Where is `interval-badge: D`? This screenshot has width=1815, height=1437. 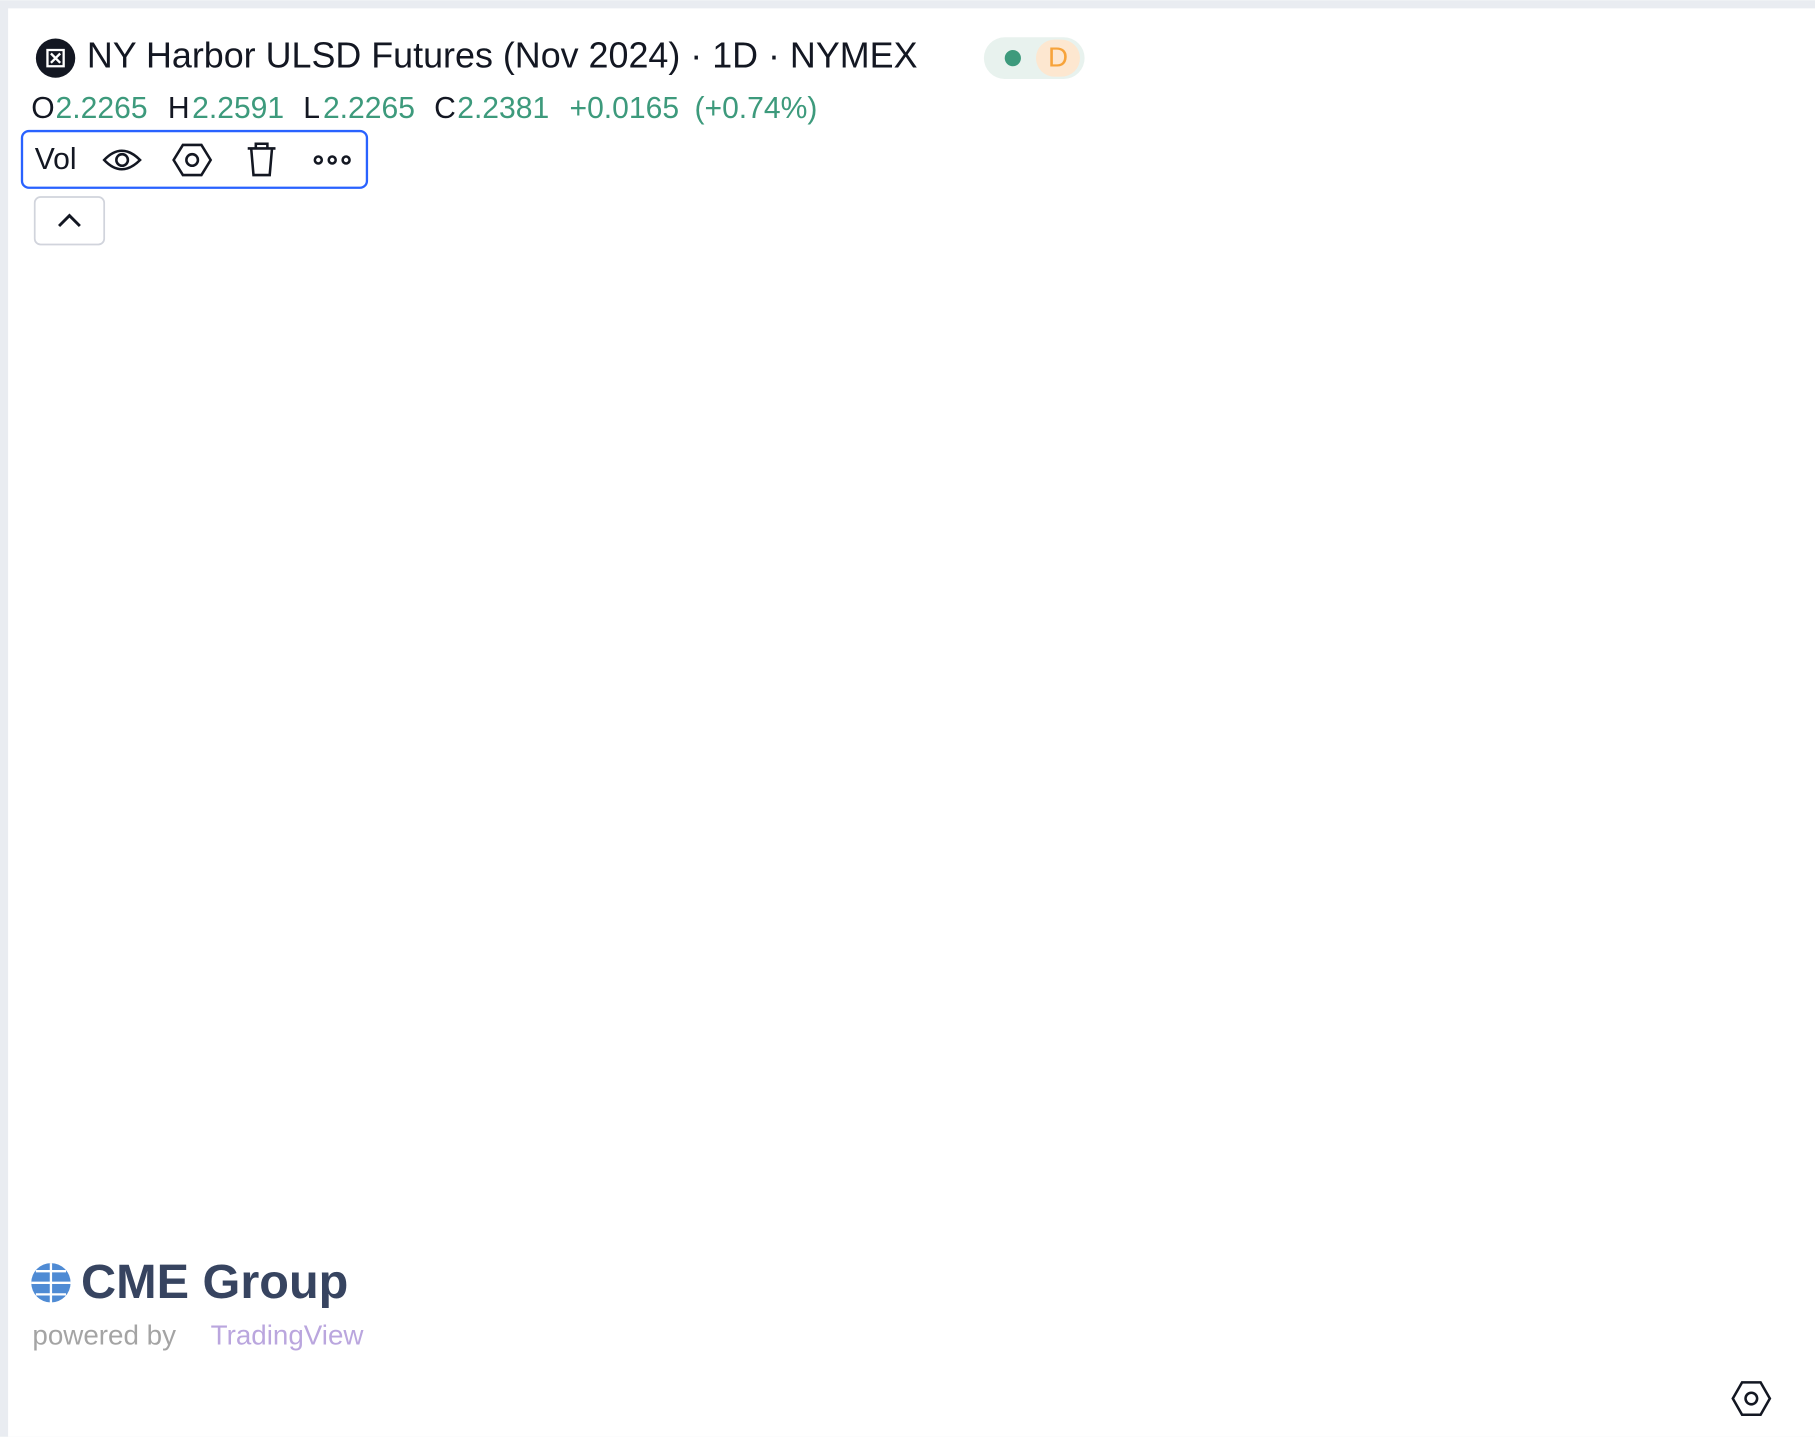
interval-badge: D is located at coordinates (1058, 57).